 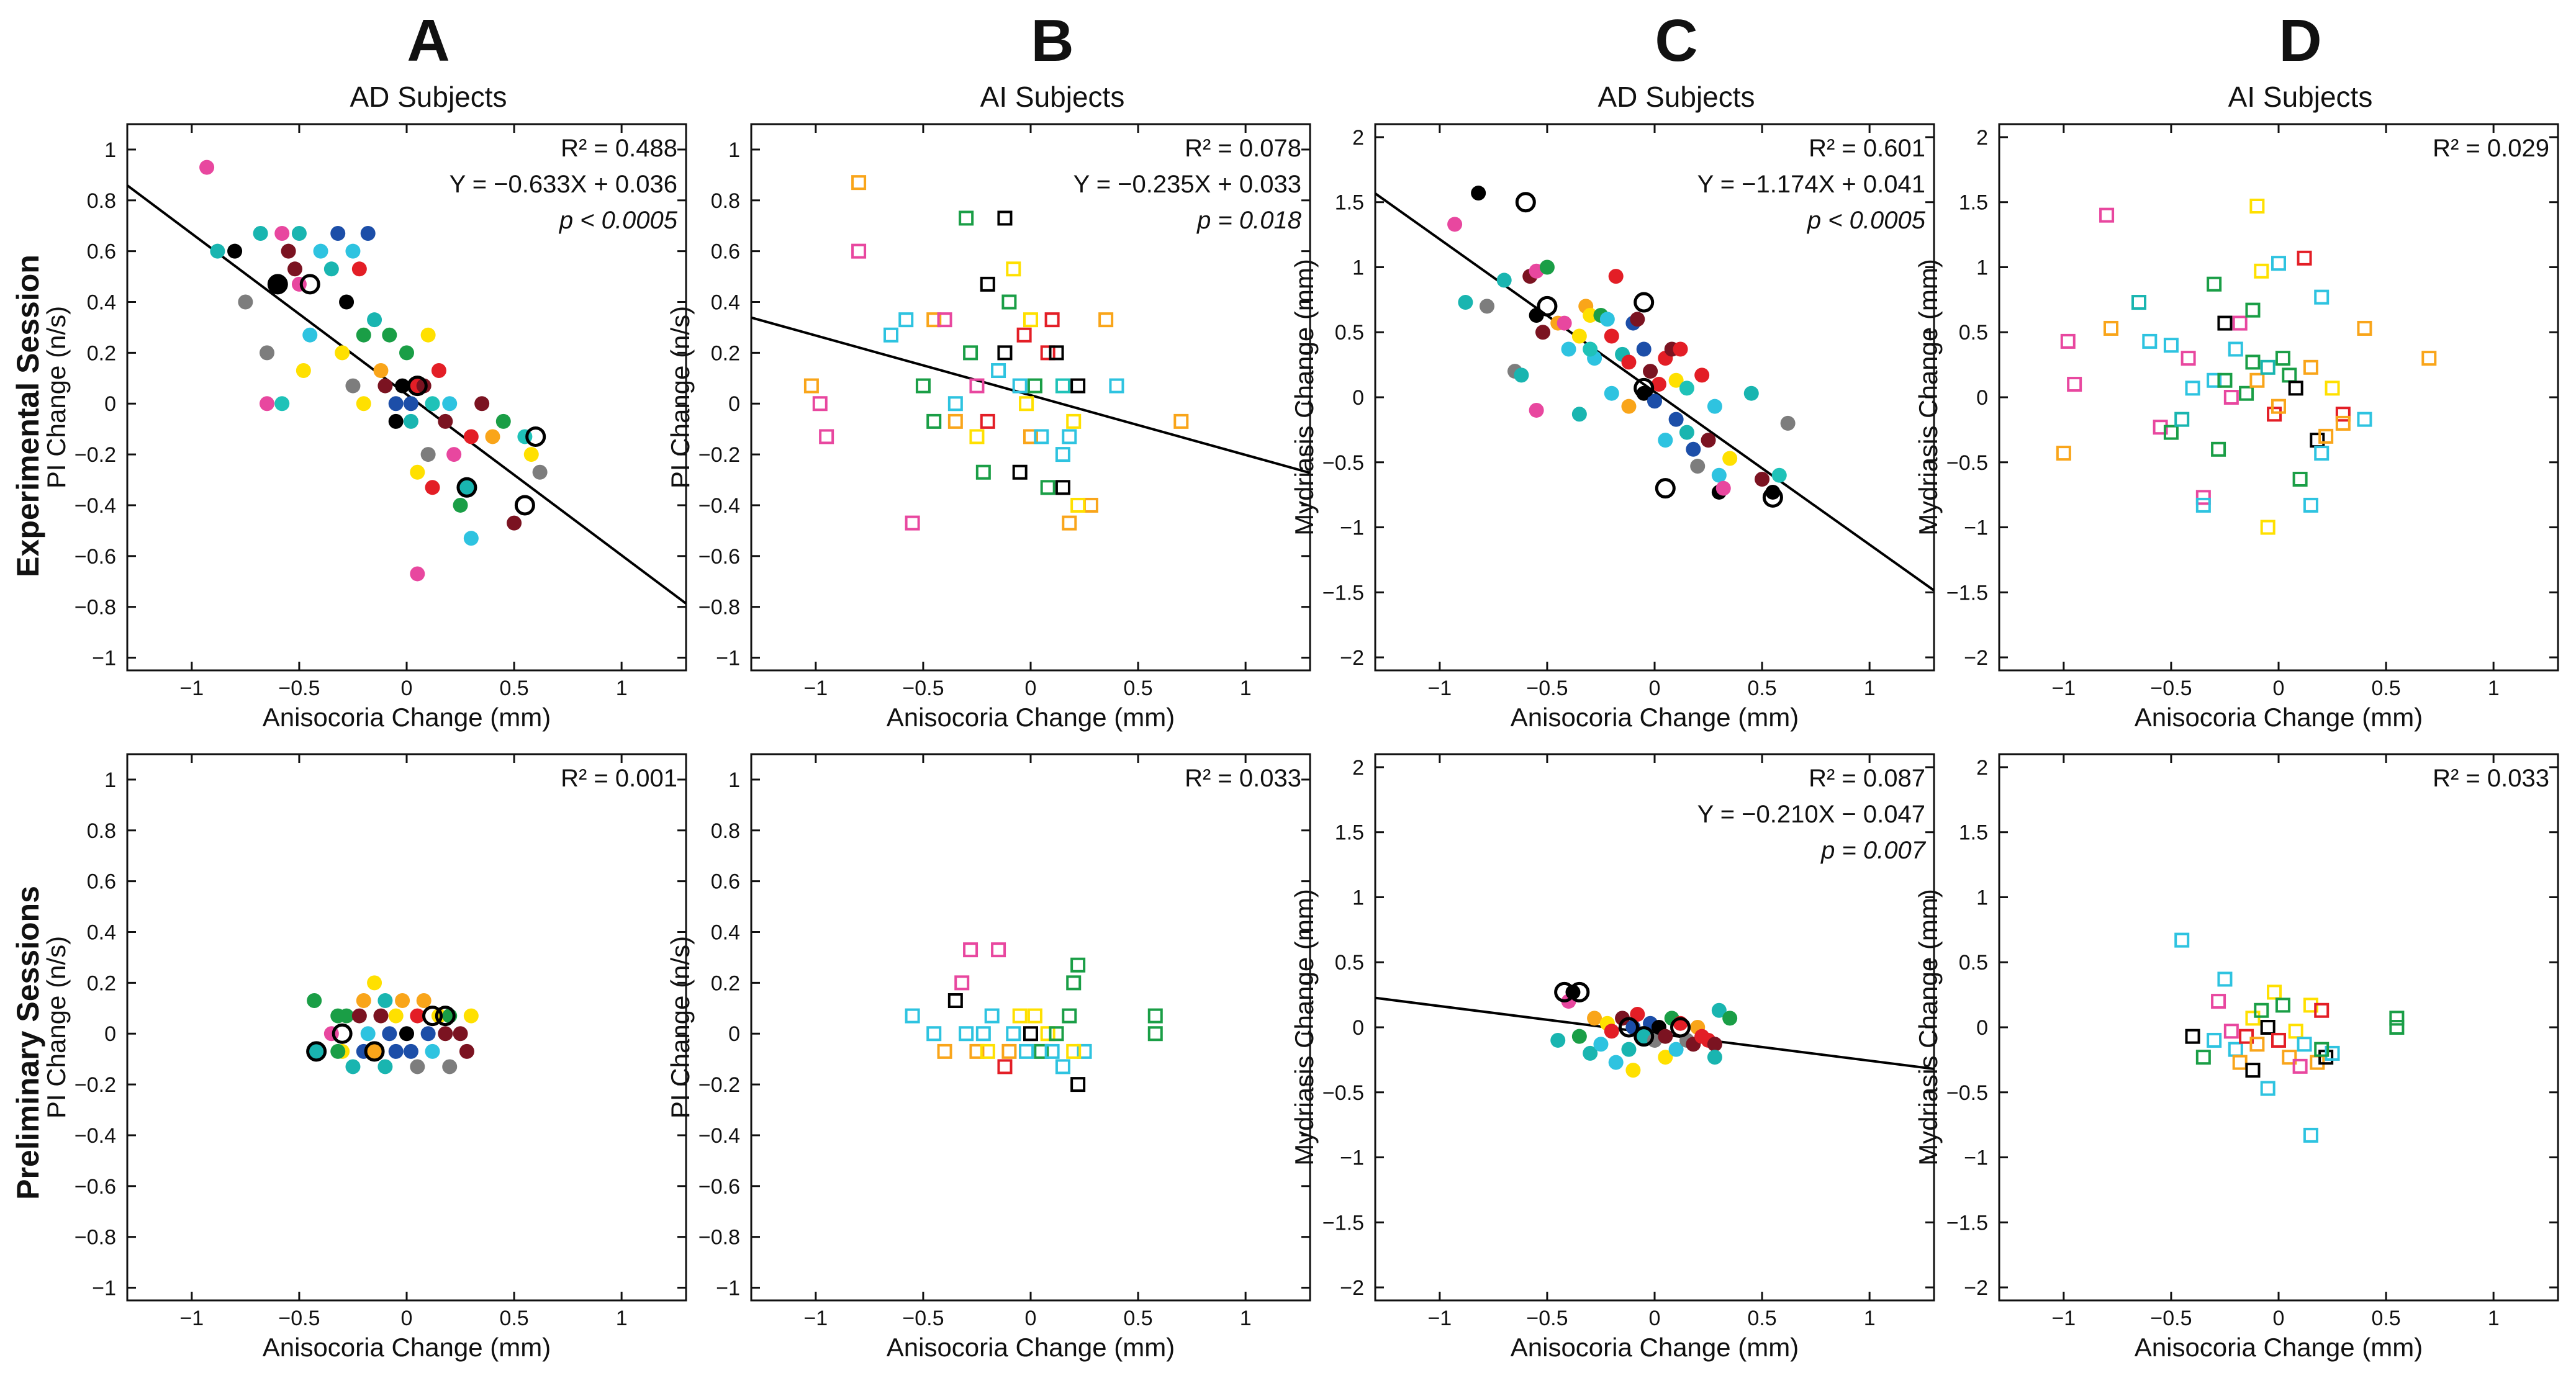 What do you see at coordinates (1349, 203) in the screenshot?
I see `y-tick-label: 1.5` at bounding box center [1349, 203].